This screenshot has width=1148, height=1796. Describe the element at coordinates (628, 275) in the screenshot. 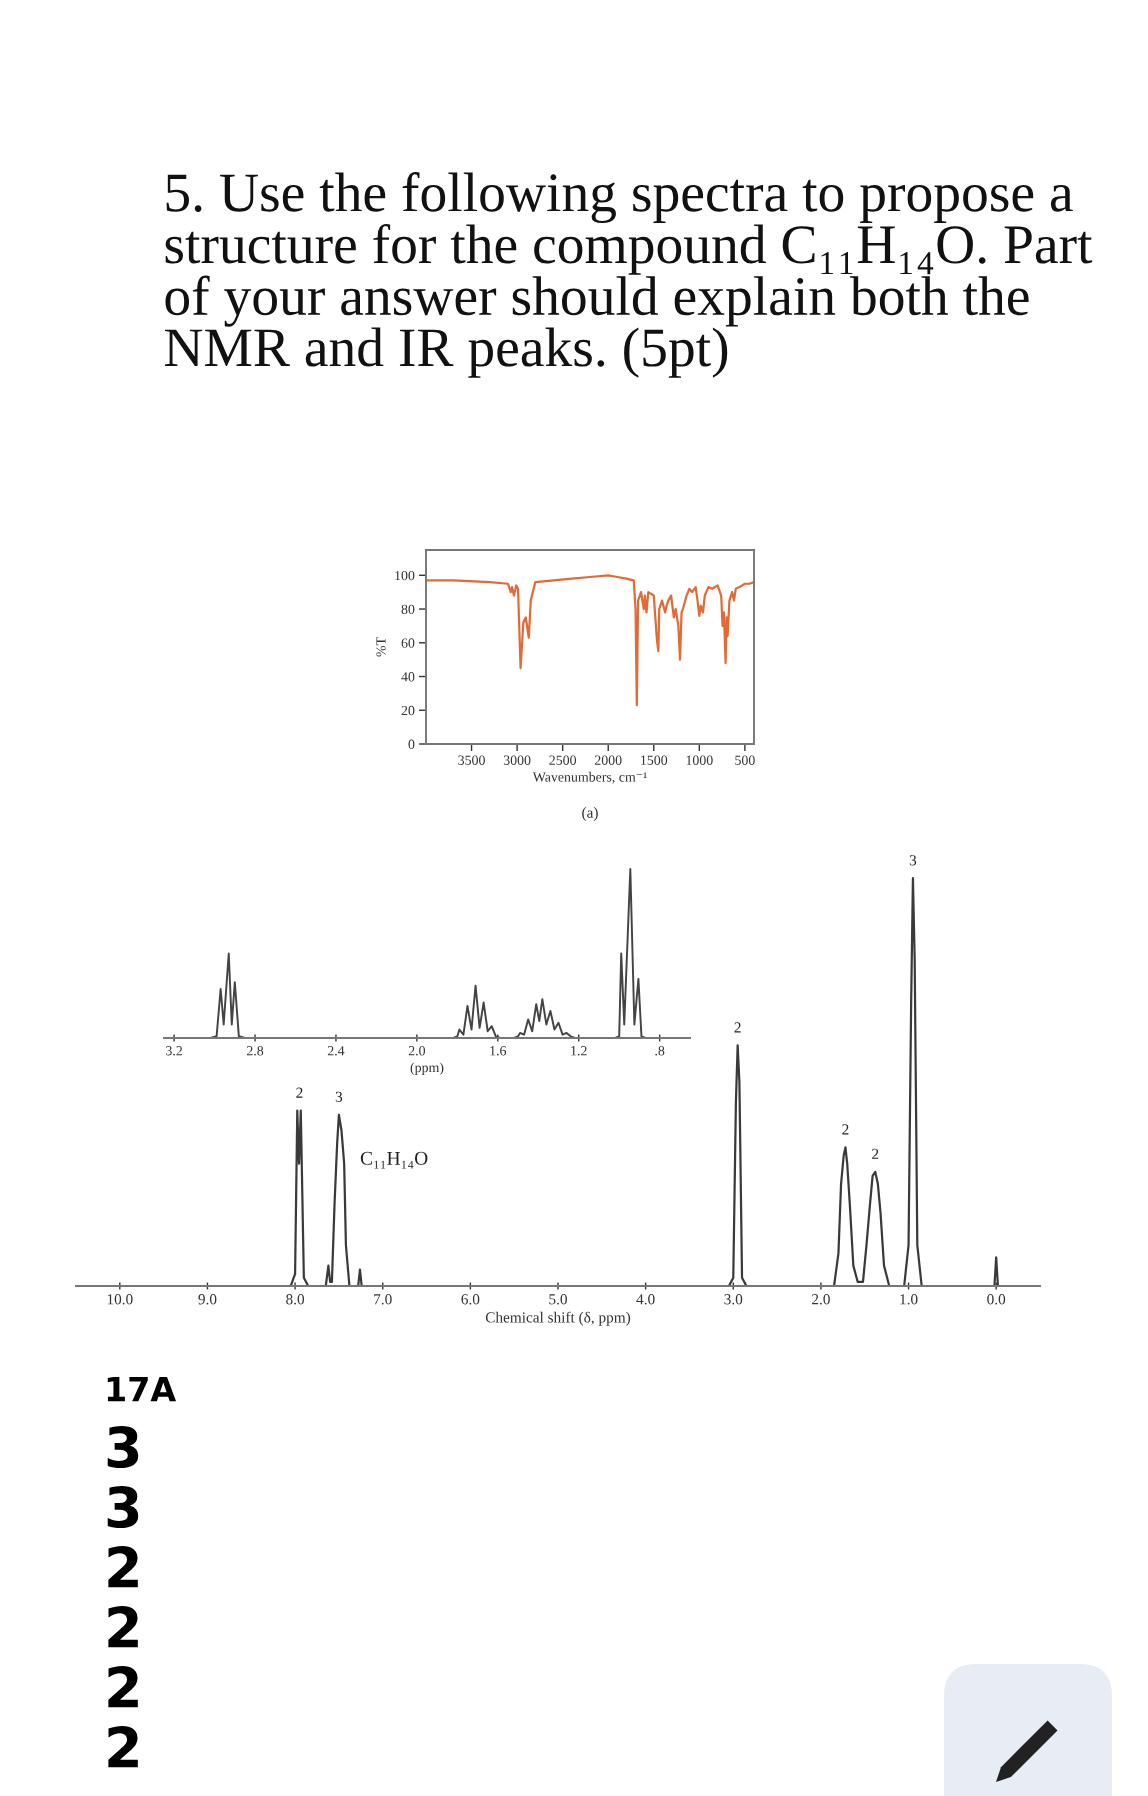

I see `chart-title: 5. Use the following spectra to propose a structure for the compound C₁₁H₁₄O. Part of your answer should explain both the NMR and IR peaks. (5pt)` at that location.